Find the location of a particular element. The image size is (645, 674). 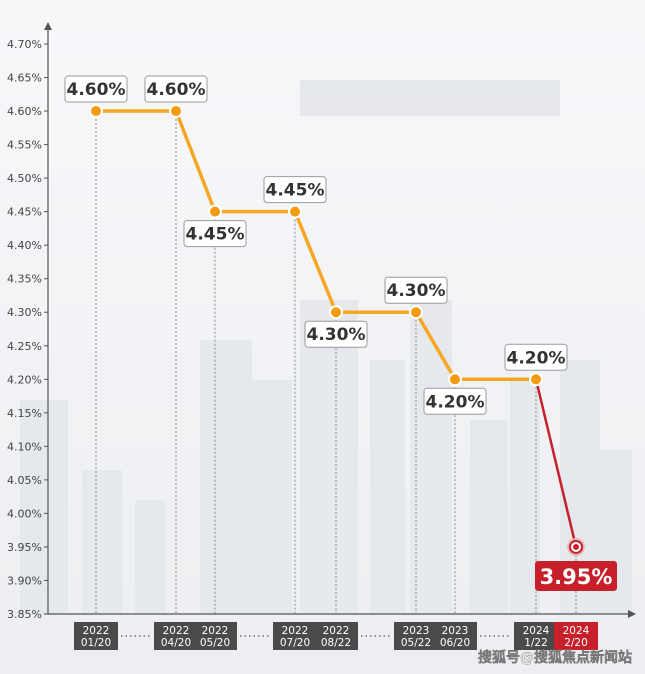

highlight-value-label: 3.95% is located at coordinates (576, 575).